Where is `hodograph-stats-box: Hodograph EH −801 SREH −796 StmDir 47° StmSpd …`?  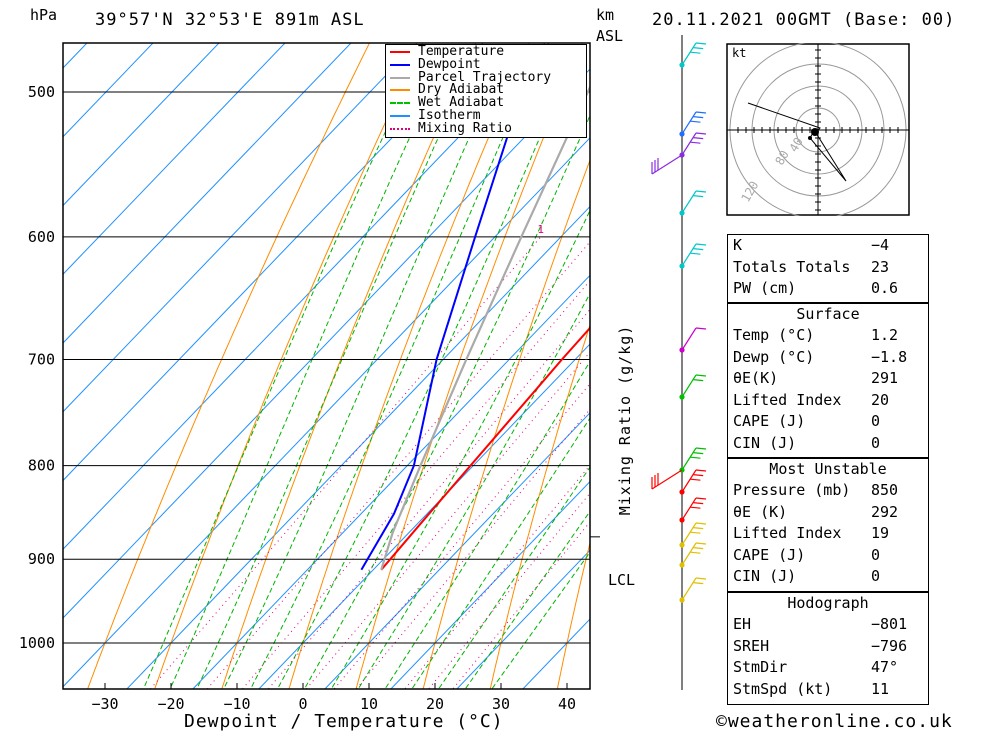 hodograph-stats-box: Hodograph EH −801 SREH −796 StmDir 47° StmSpd … is located at coordinates (828, 648).